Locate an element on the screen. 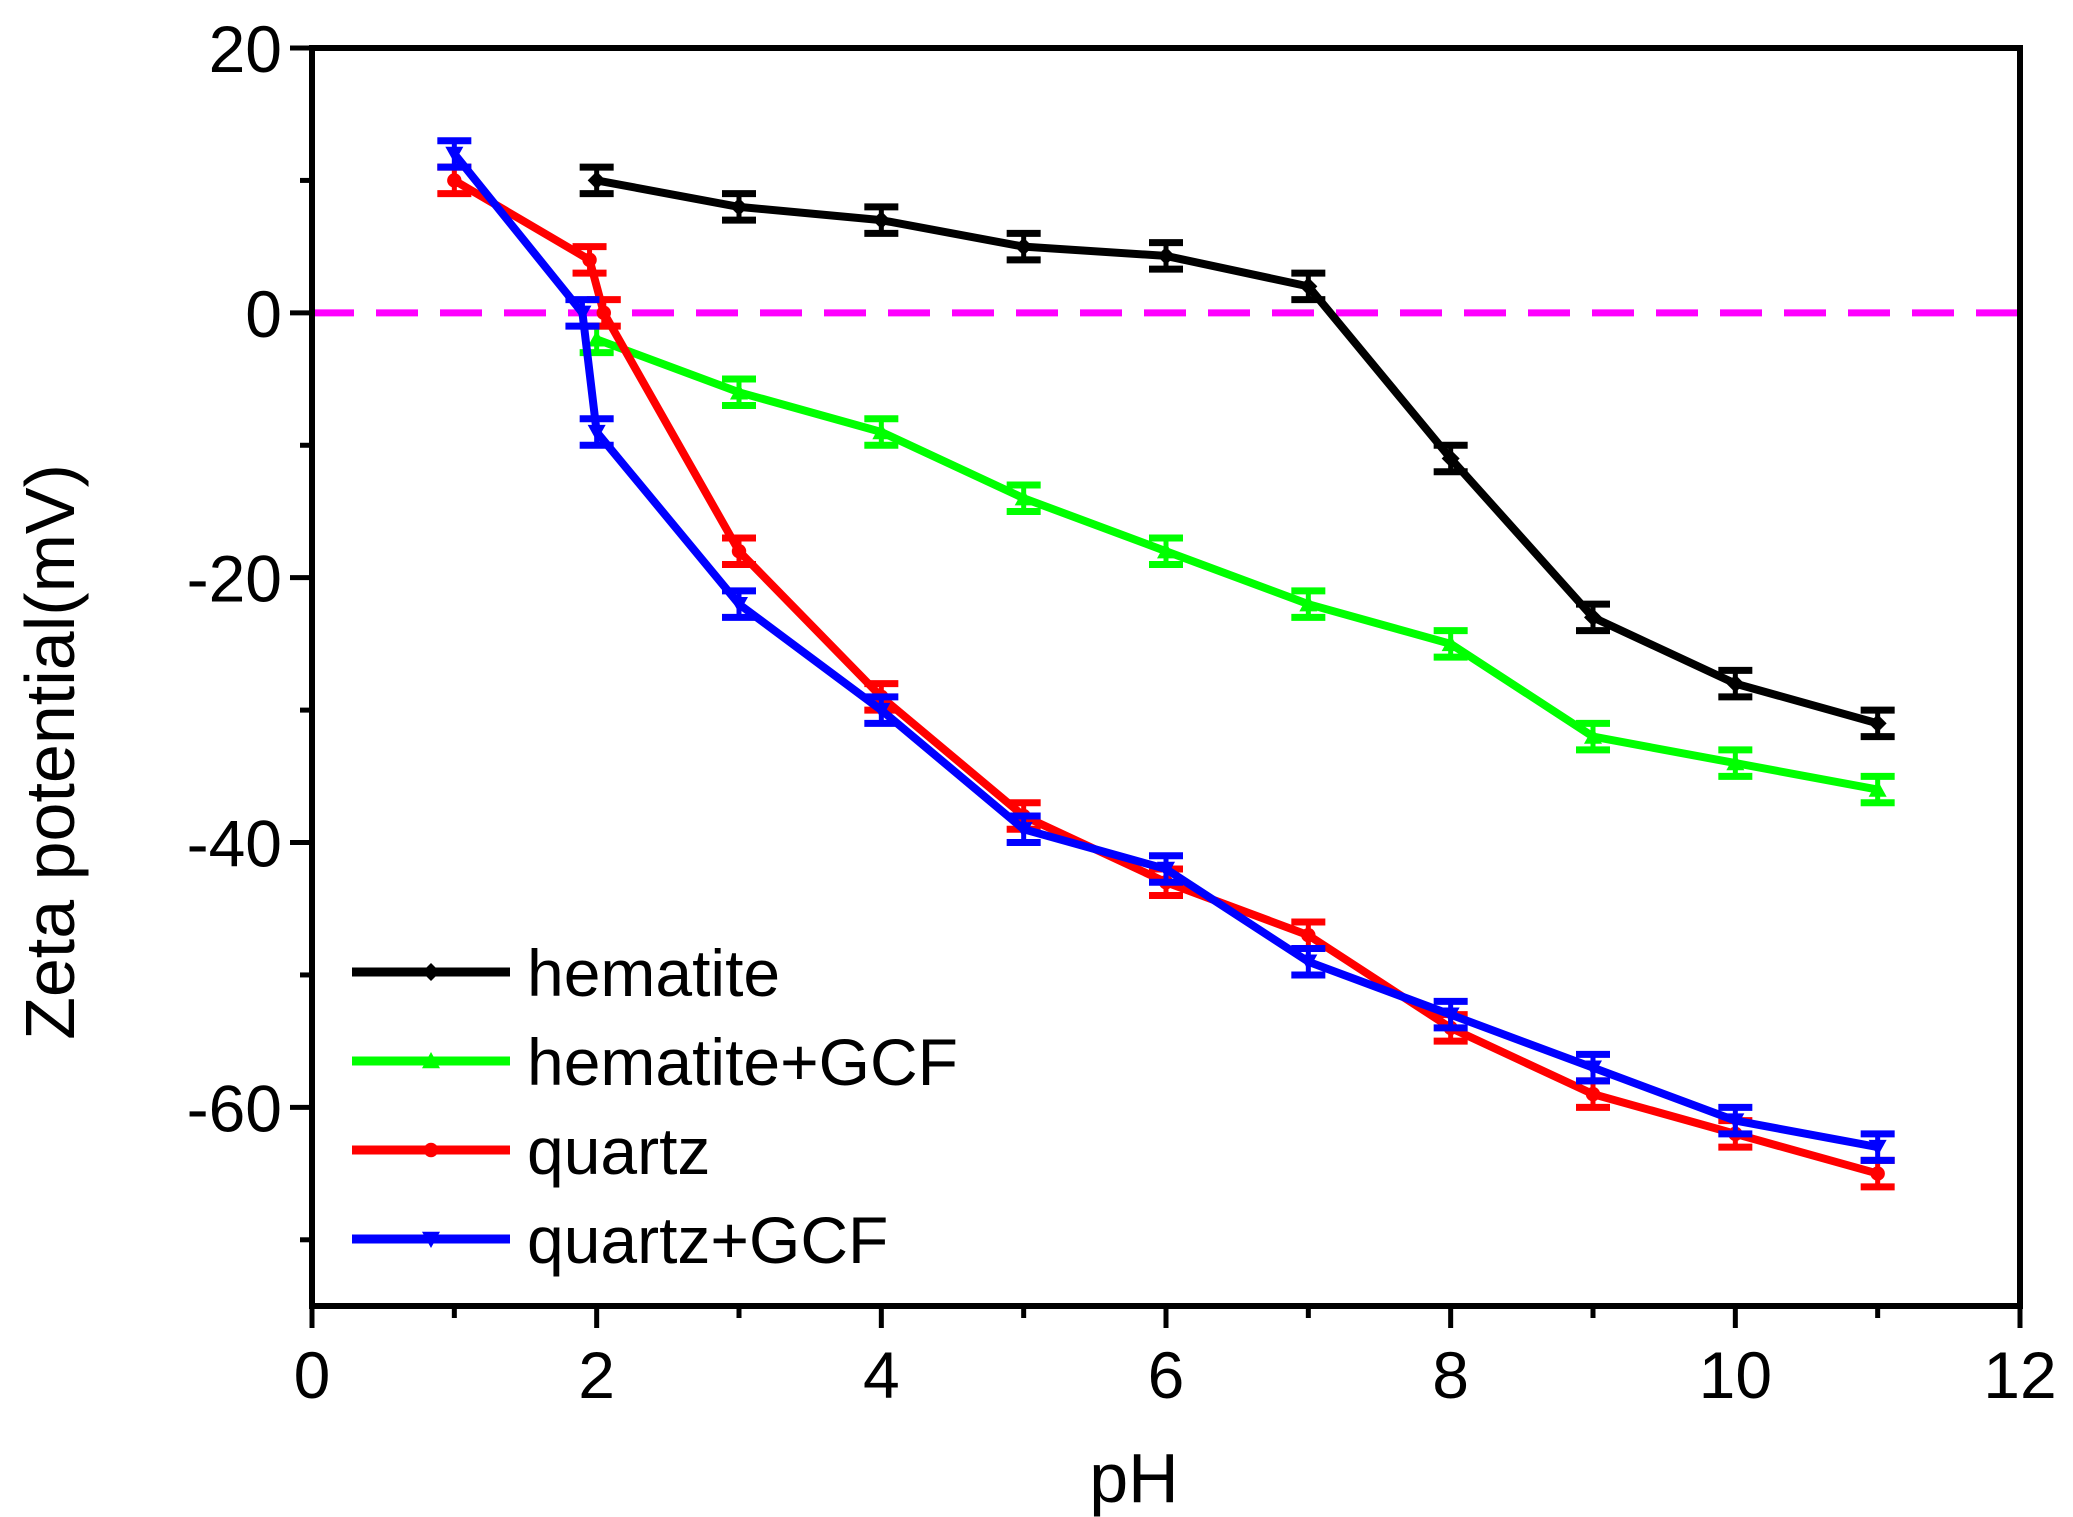 Image resolution: width=2073 pixels, height=1517 pixels. legend-marker-hematite-gcf is located at coordinates (431, 1060).